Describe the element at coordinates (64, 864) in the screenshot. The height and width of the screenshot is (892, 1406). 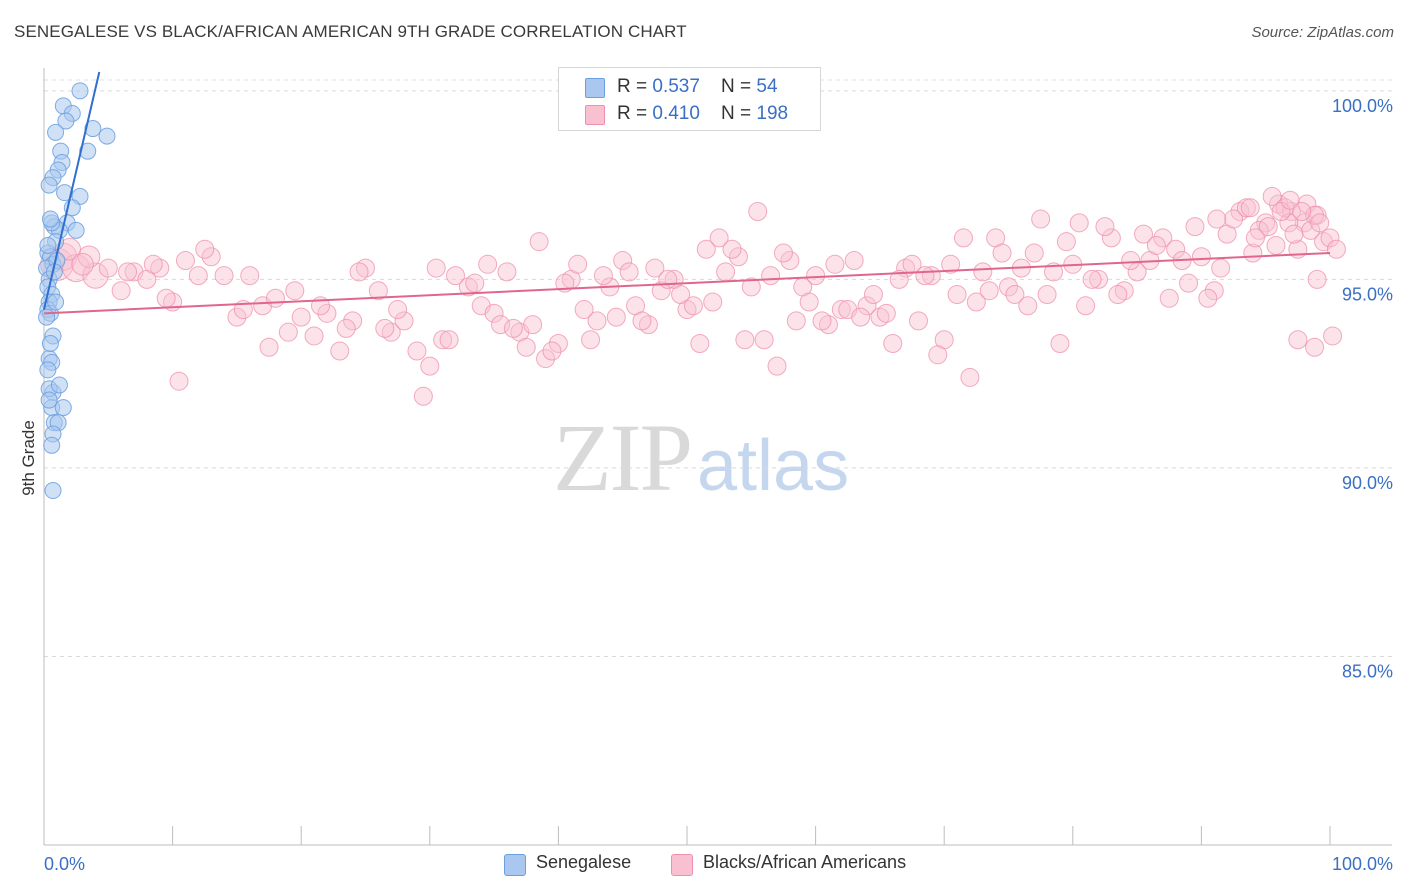
I see `x-tick-label: 0.0%` at that location.